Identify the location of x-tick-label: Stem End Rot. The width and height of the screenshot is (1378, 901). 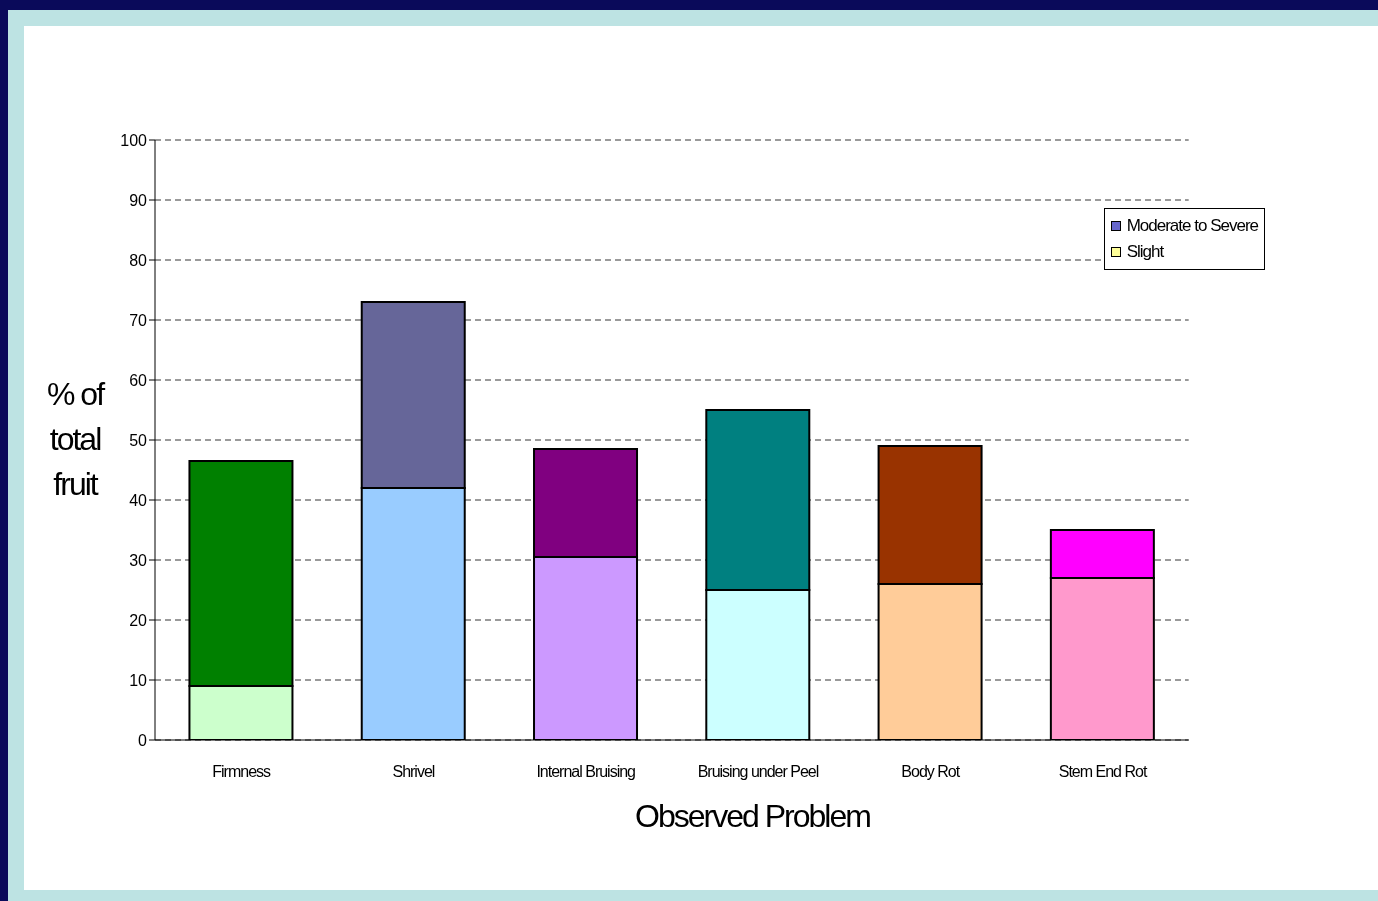
(1103, 772).